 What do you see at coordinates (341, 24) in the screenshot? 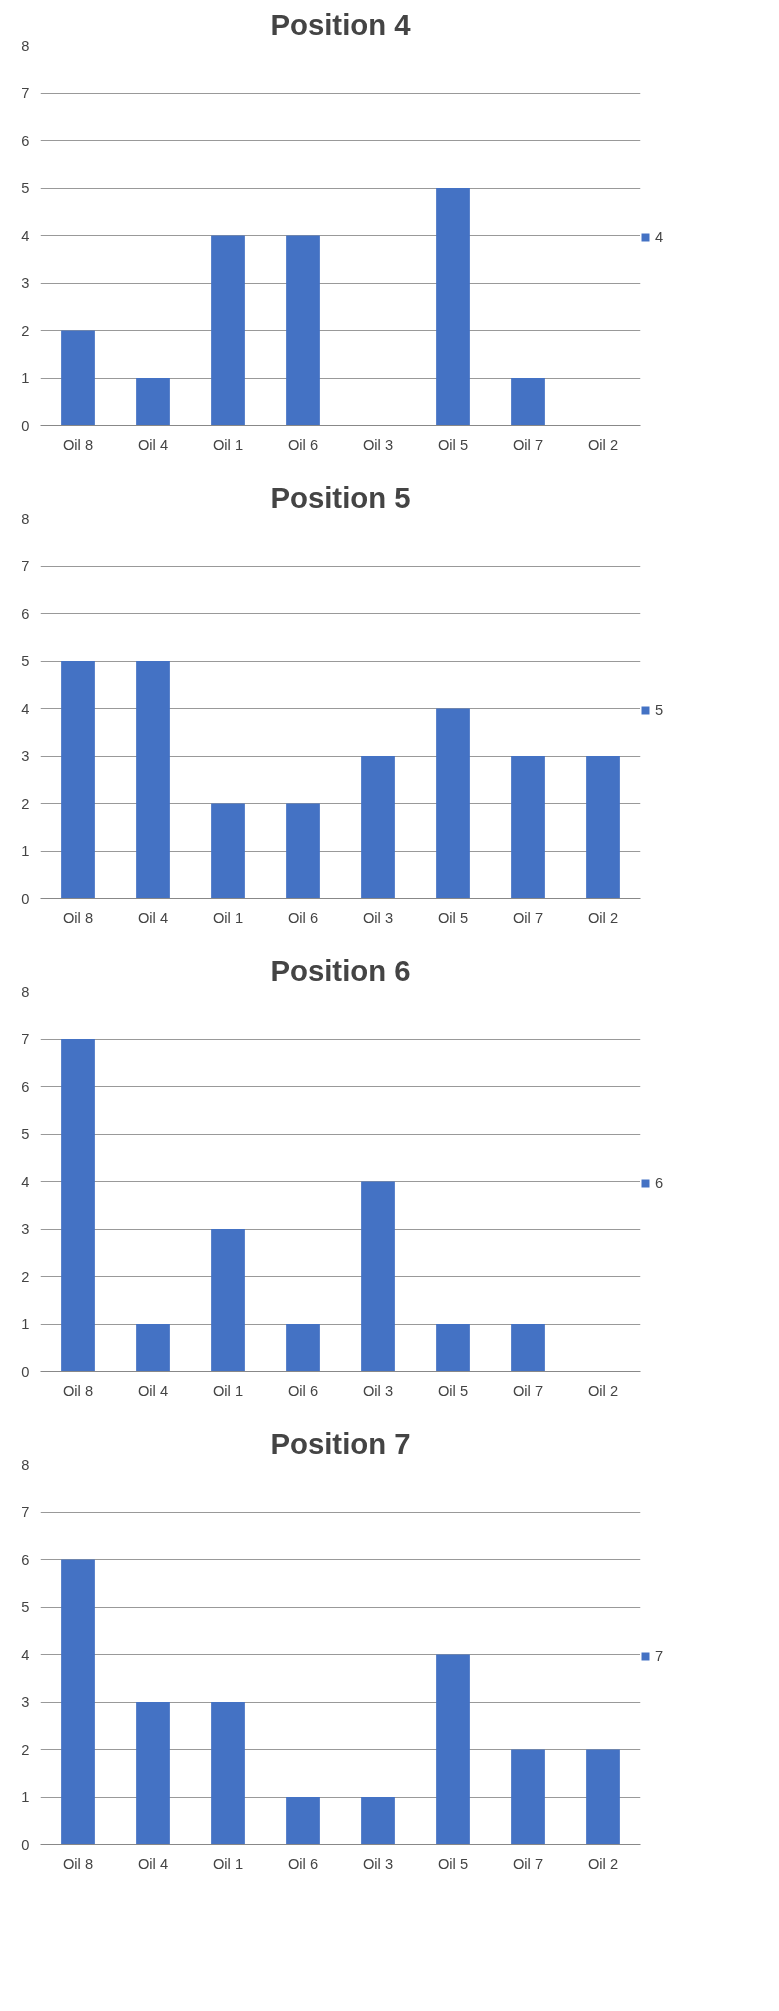
I see `chart-title: Position 4` at bounding box center [341, 24].